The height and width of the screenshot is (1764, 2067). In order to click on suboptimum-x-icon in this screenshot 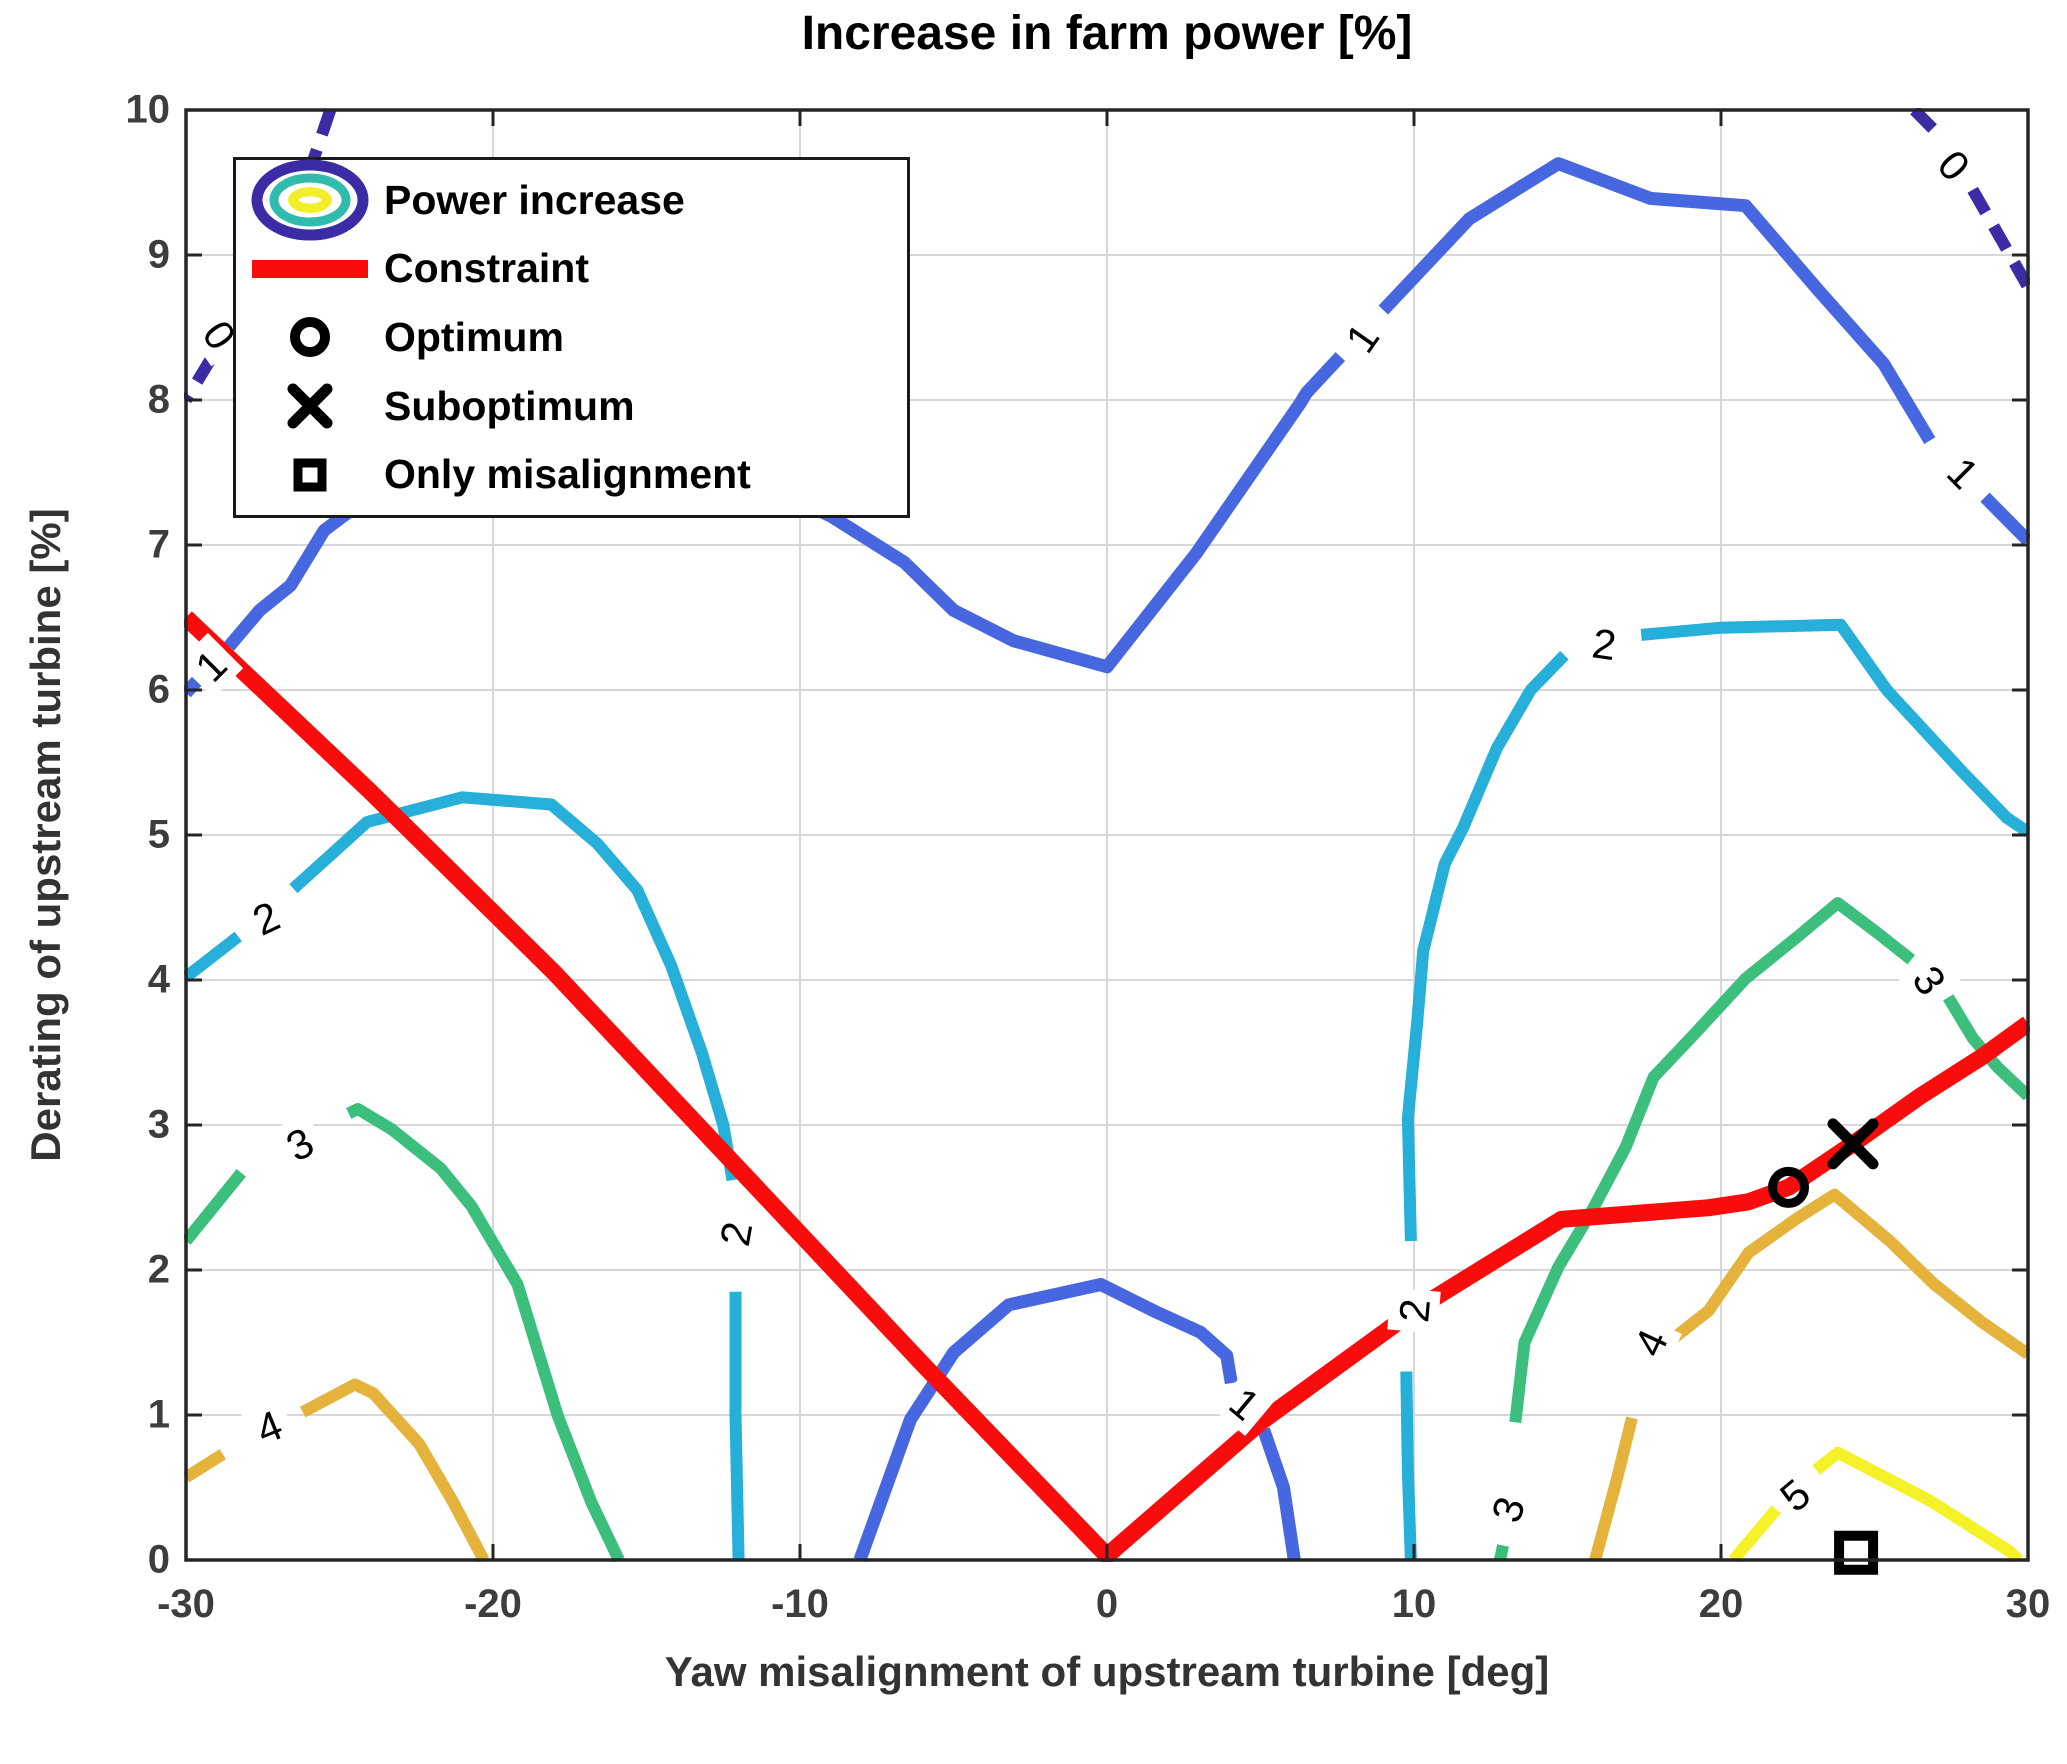, I will do `click(310, 406)`.